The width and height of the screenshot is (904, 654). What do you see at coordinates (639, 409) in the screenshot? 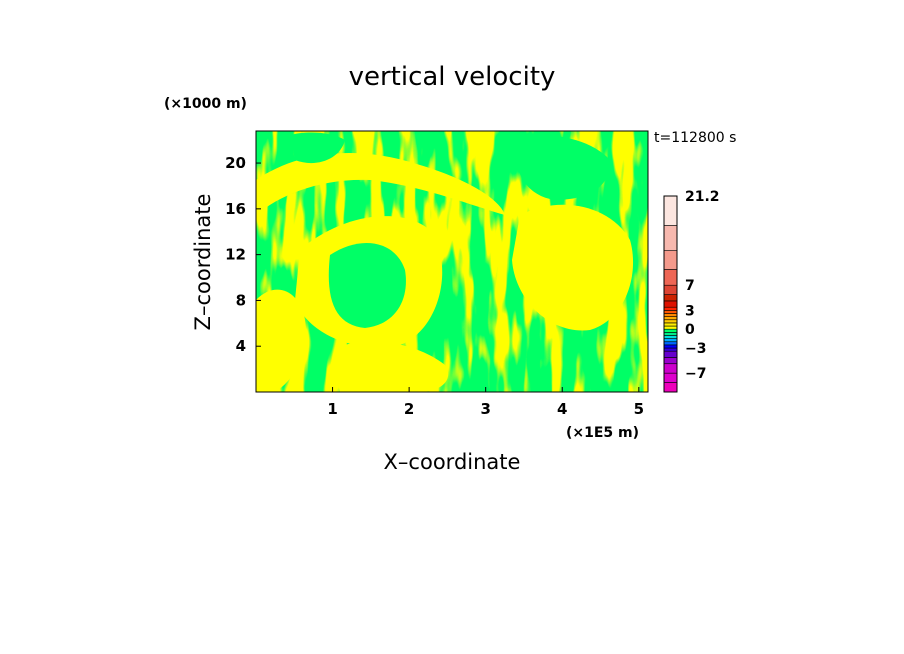
I see `x-tick-label: 5` at bounding box center [639, 409].